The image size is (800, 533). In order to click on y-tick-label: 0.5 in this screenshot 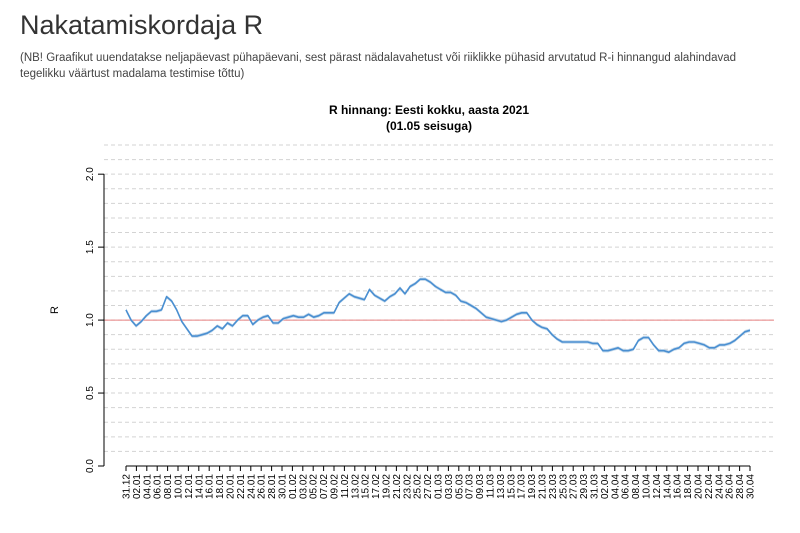, I will do `click(90, 393)`.